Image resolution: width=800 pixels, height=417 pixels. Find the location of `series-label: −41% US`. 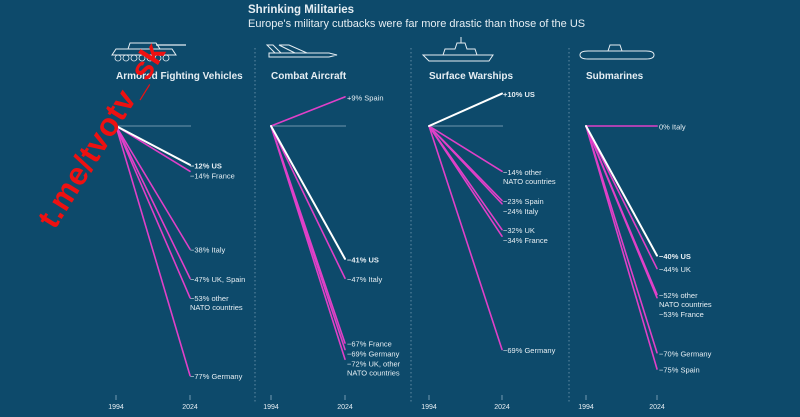

series-label: −41% US is located at coordinates (363, 259).